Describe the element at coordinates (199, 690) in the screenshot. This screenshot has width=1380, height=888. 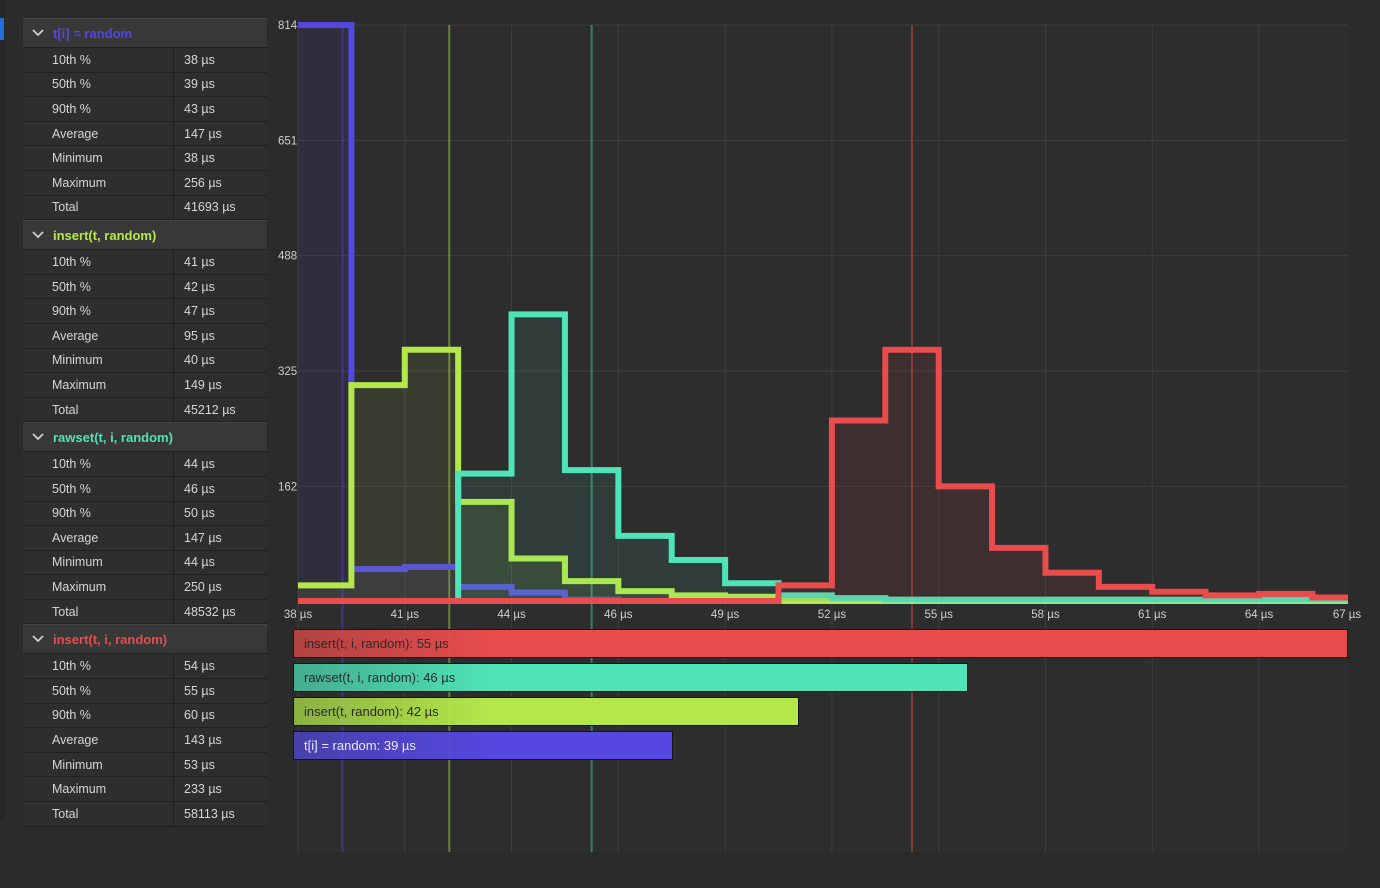
I see `stat-value: 55 µs` at that location.